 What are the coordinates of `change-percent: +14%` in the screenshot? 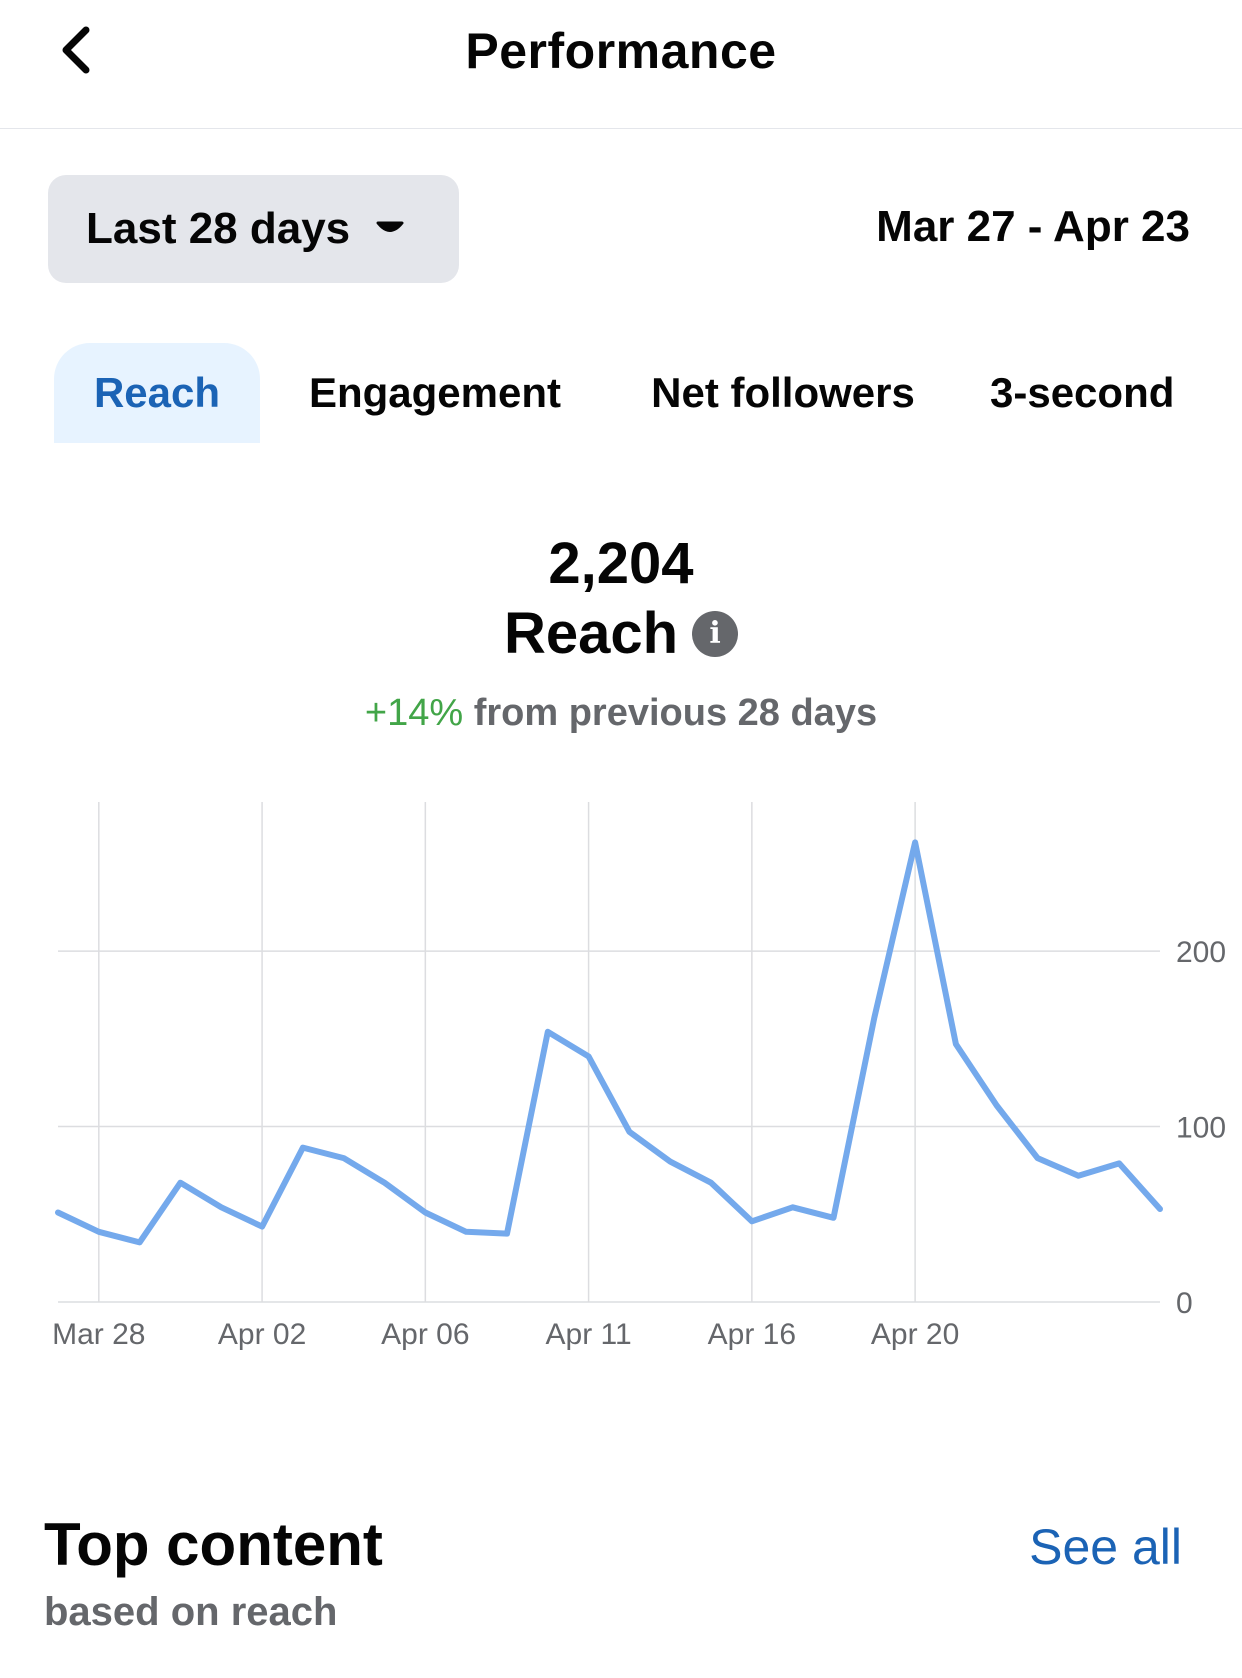 It's located at (414, 713).